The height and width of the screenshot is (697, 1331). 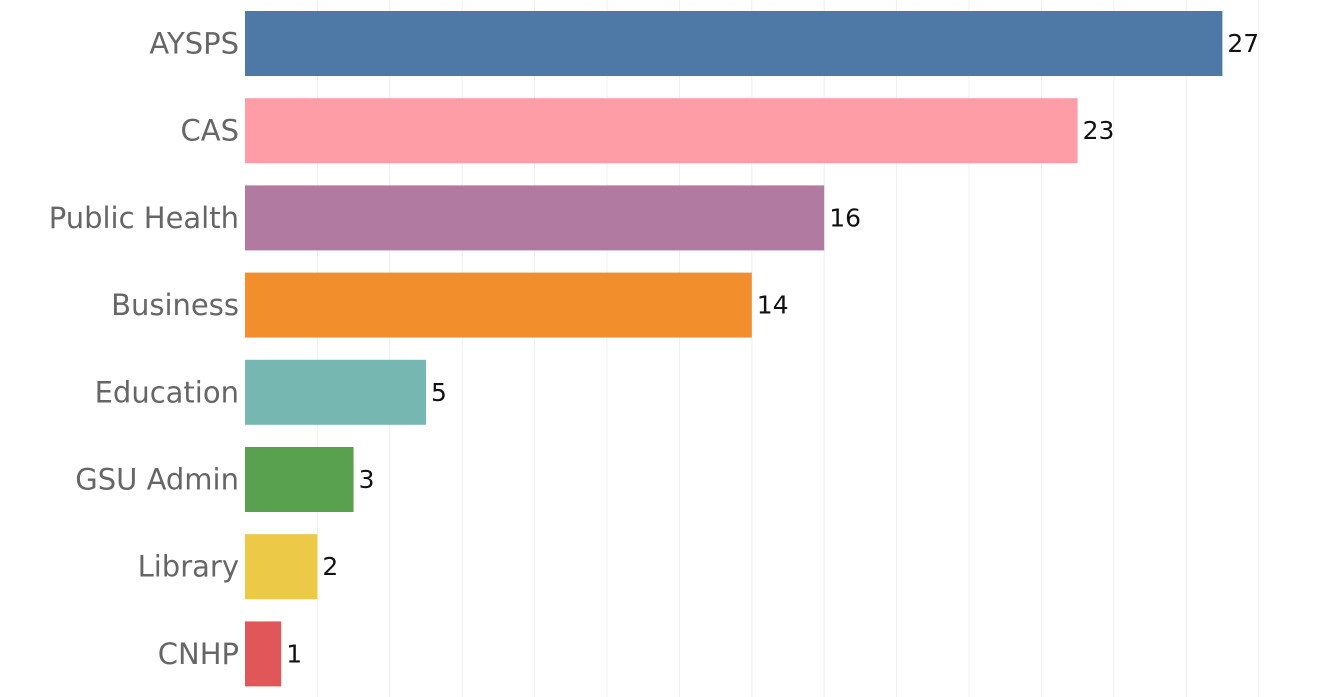 I want to click on value-label-cas: 23, so click(x=1099, y=130).